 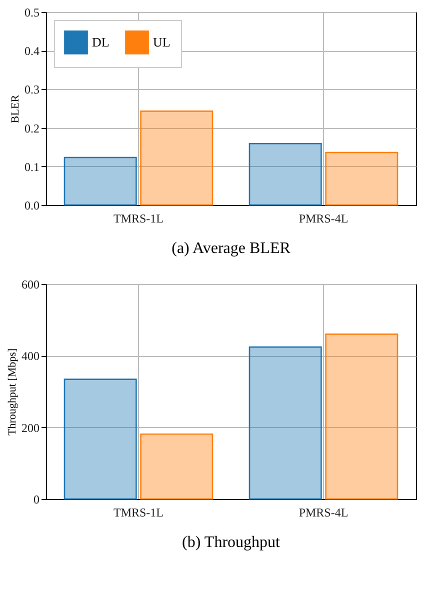 I want to click on y-axis-title: BLER, so click(x=16, y=109).